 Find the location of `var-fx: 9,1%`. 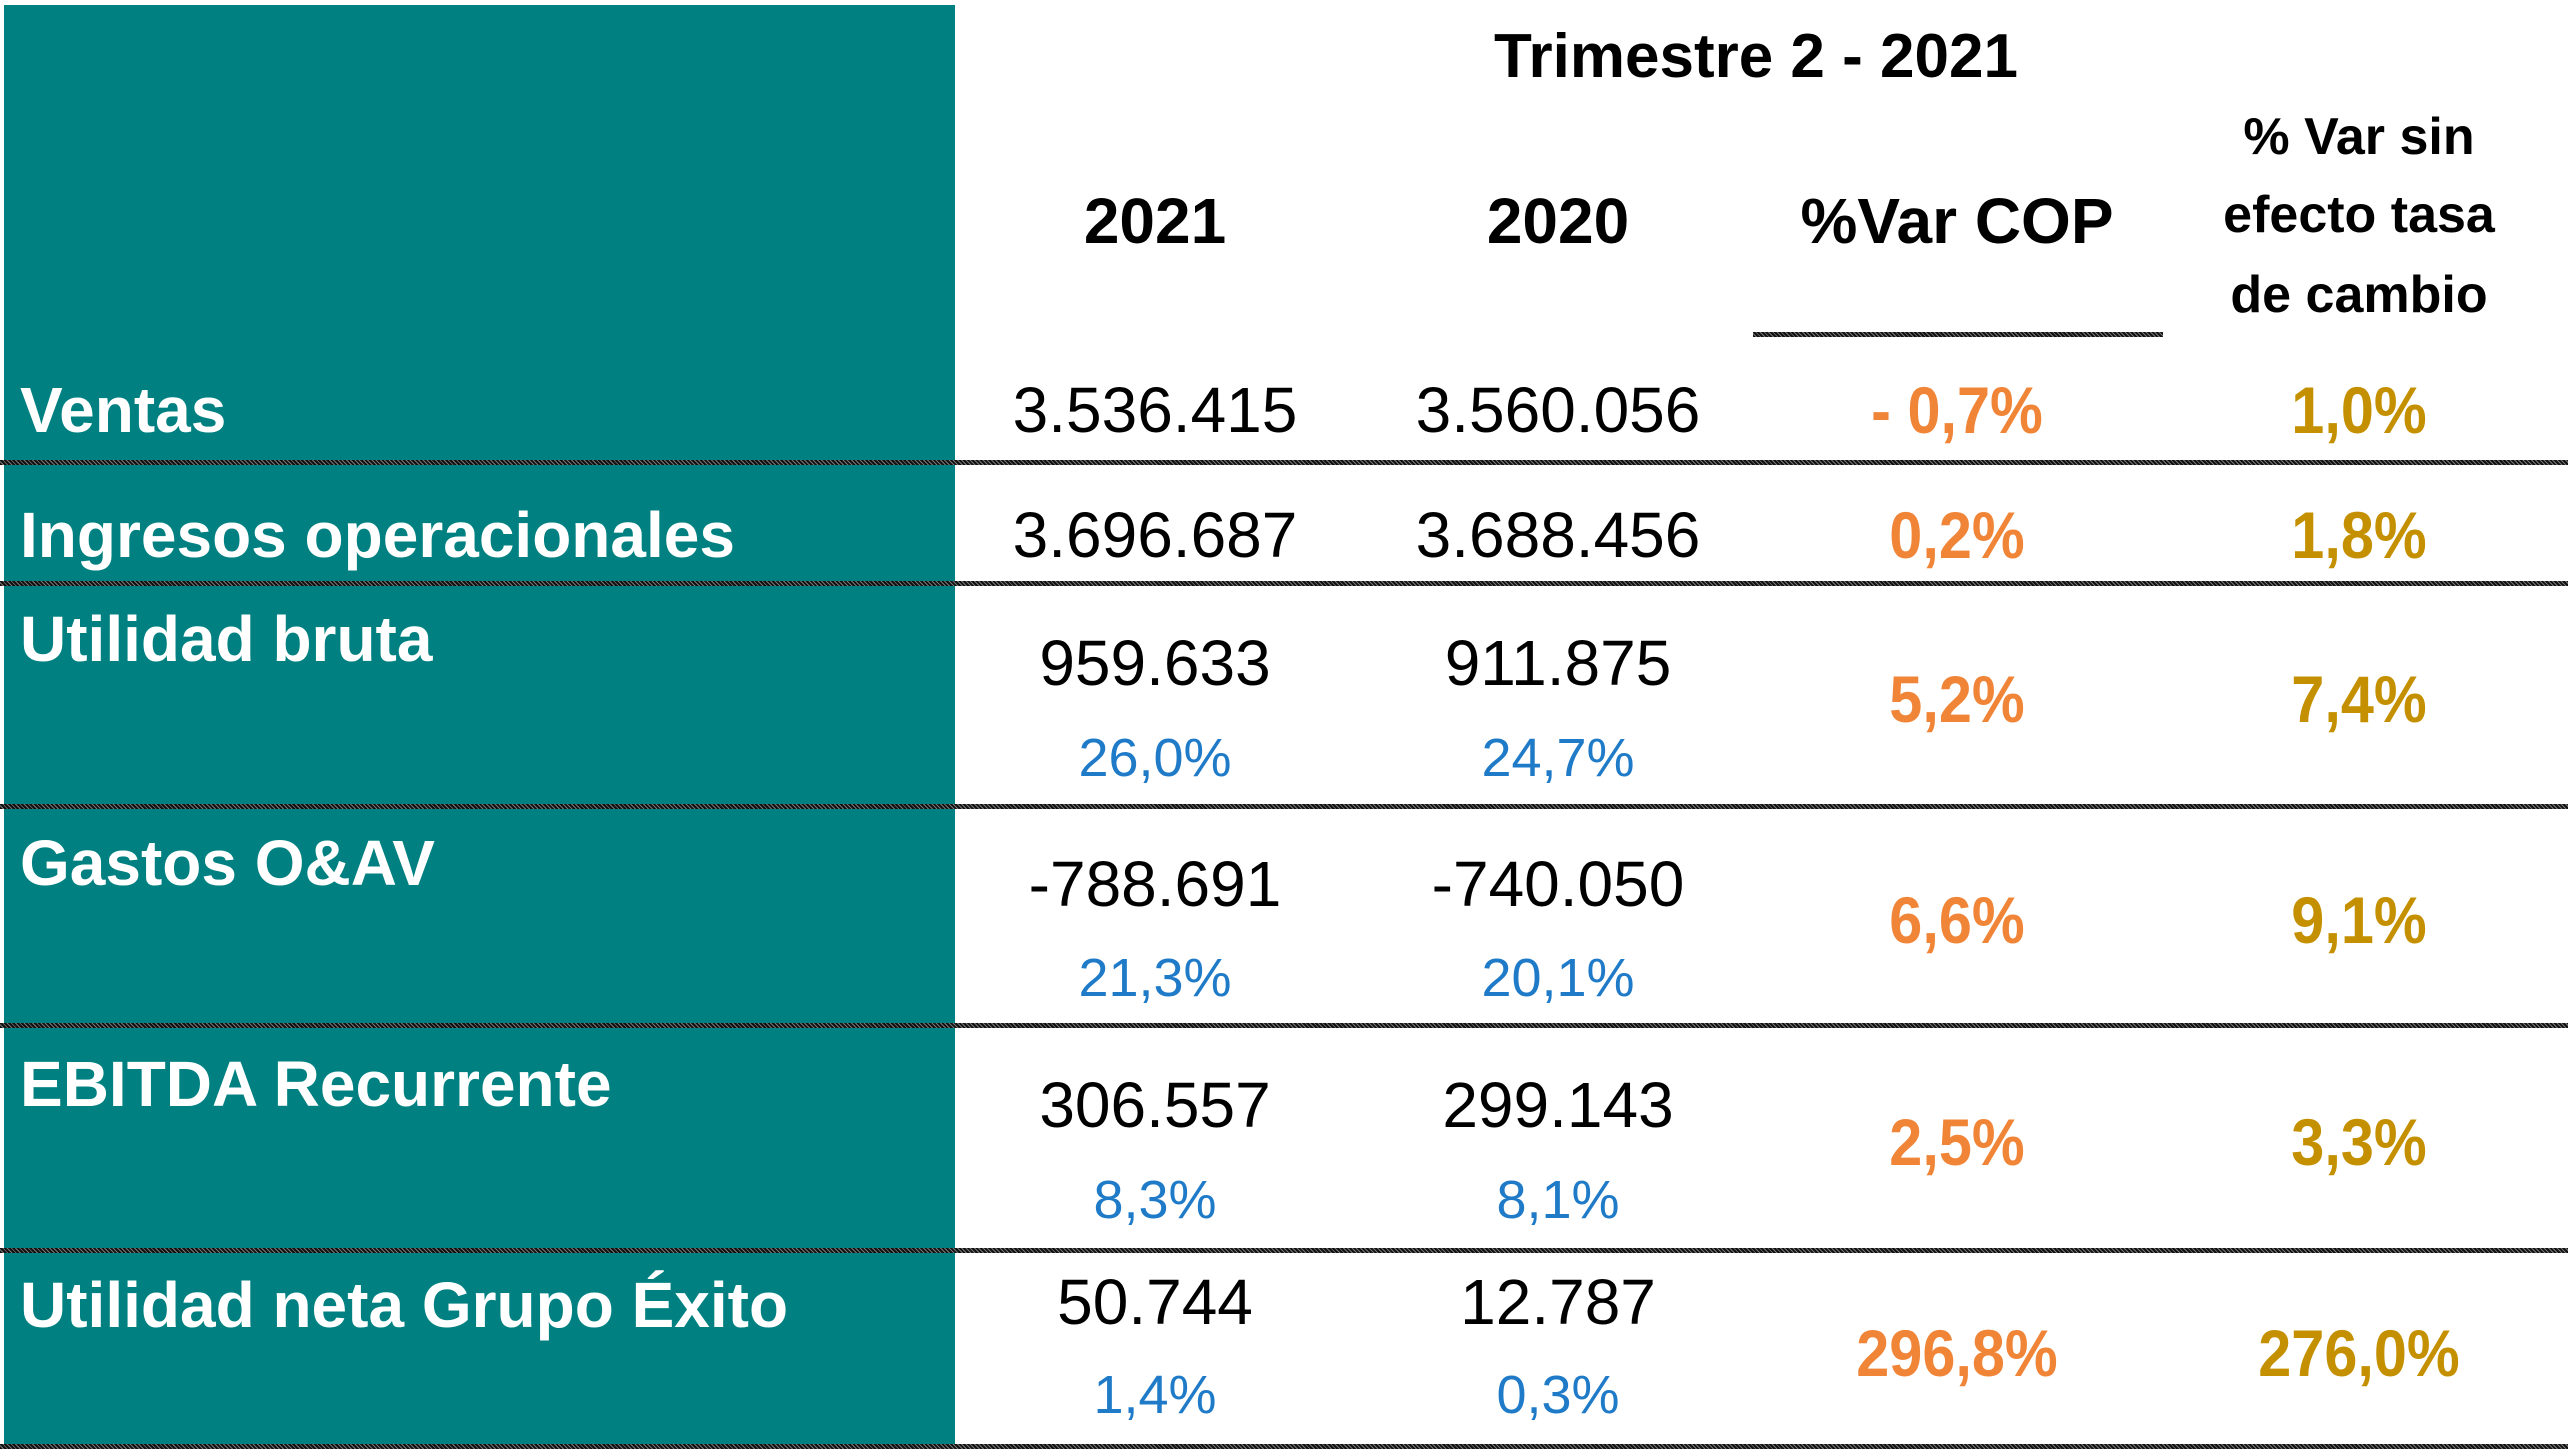

var-fx: 9,1% is located at coordinates (2359, 920).